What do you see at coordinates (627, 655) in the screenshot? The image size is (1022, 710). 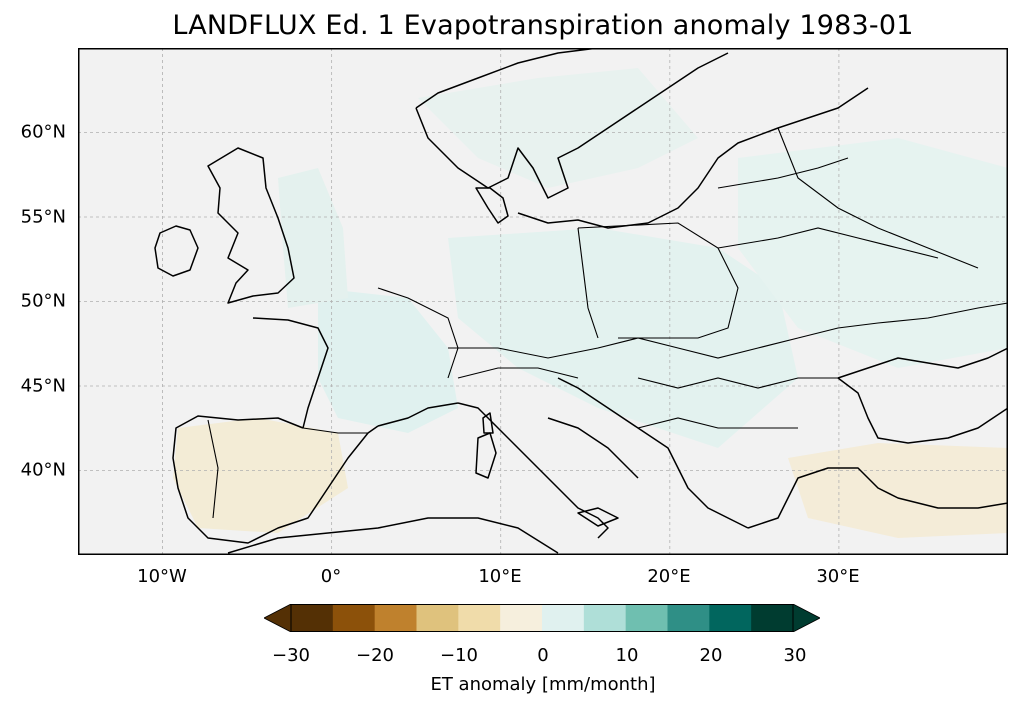 I see `colorbar-tick-10: 10` at bounding box center [627, 655].